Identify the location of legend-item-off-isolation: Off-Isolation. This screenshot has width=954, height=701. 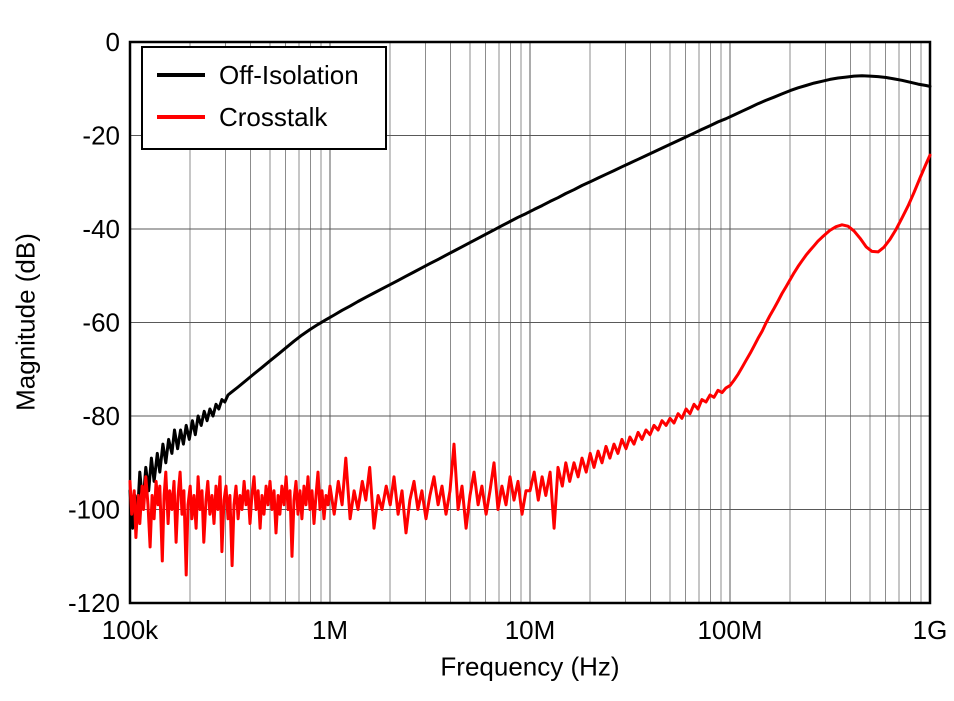
(258, 75).